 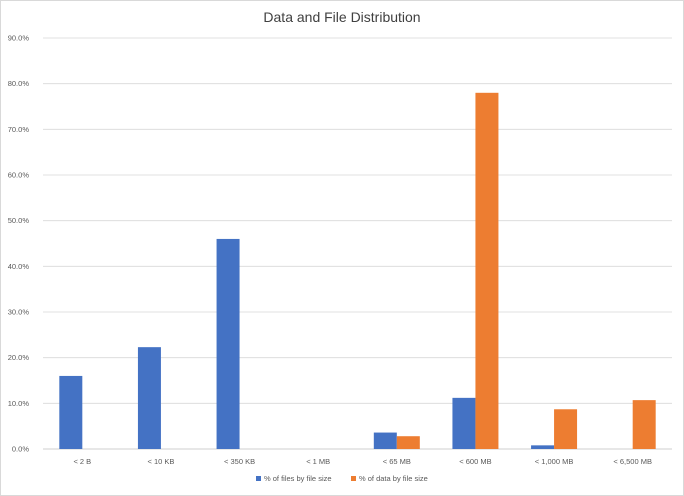 I want to click on x-tick-label: < 6,500 MB, so click(x=632, y=461).